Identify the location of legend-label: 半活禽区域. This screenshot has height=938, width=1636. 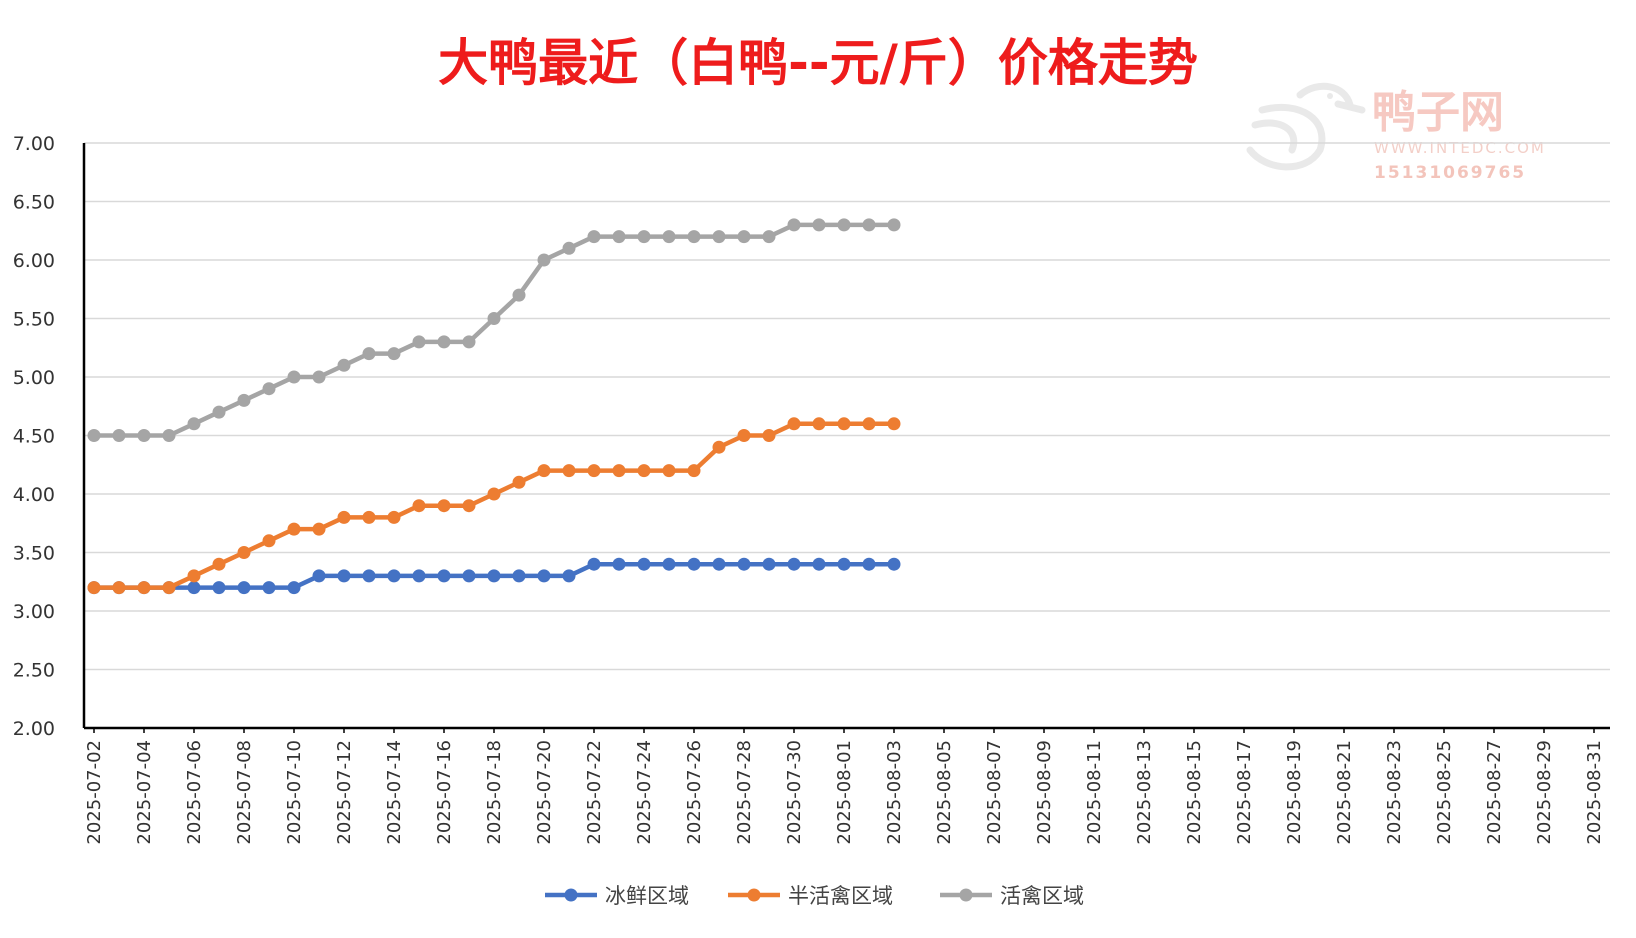
(840, 896).